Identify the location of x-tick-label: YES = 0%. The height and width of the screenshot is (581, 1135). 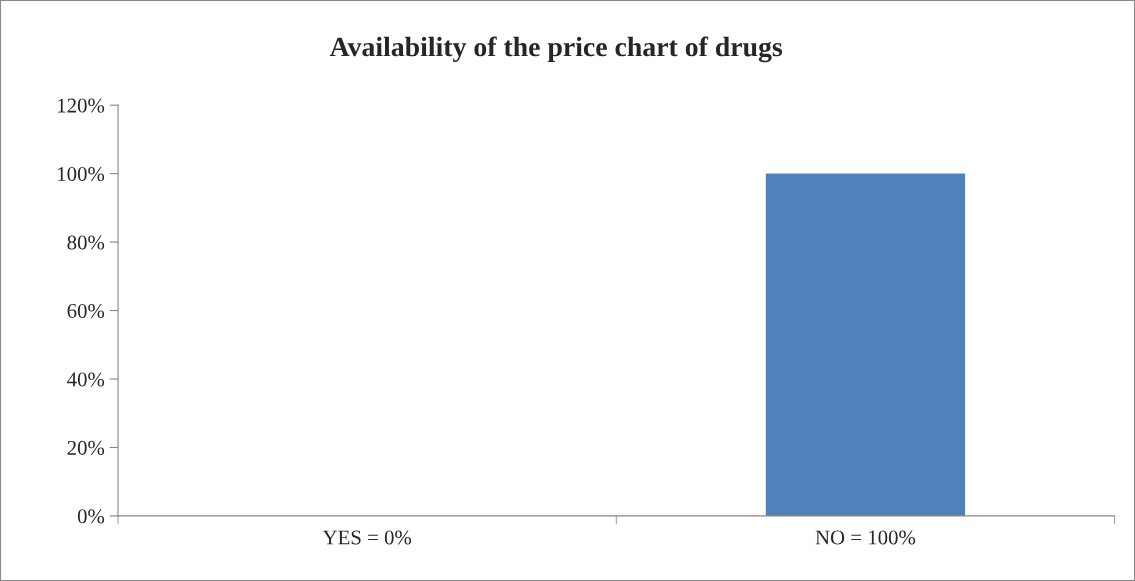
(367, 537).